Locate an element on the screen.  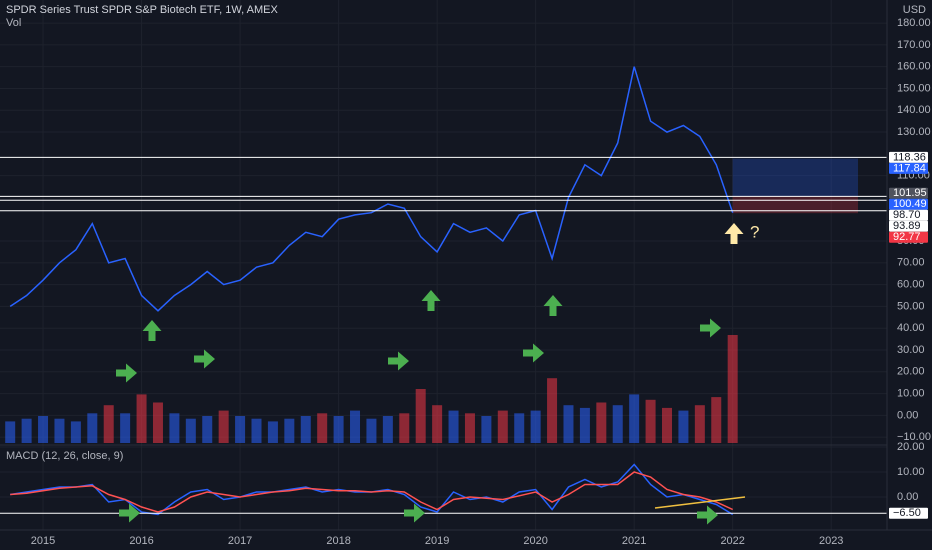
level-label: −6.50 is located at coordinates (907, 513).